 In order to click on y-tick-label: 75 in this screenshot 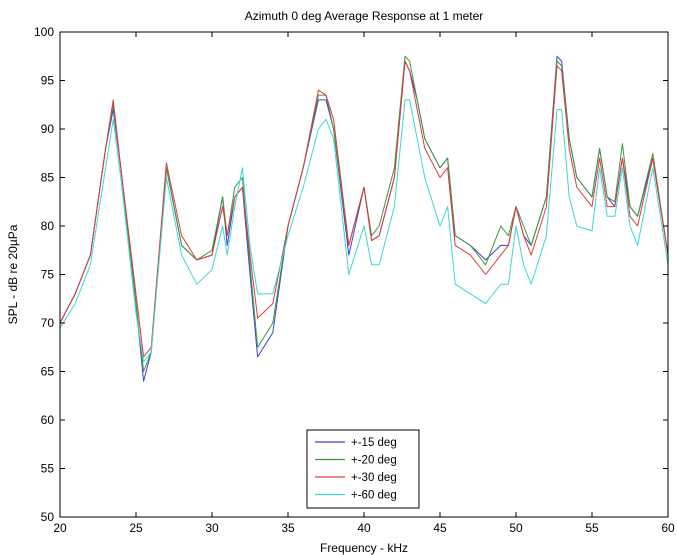, I will do `click(48, 275)`.